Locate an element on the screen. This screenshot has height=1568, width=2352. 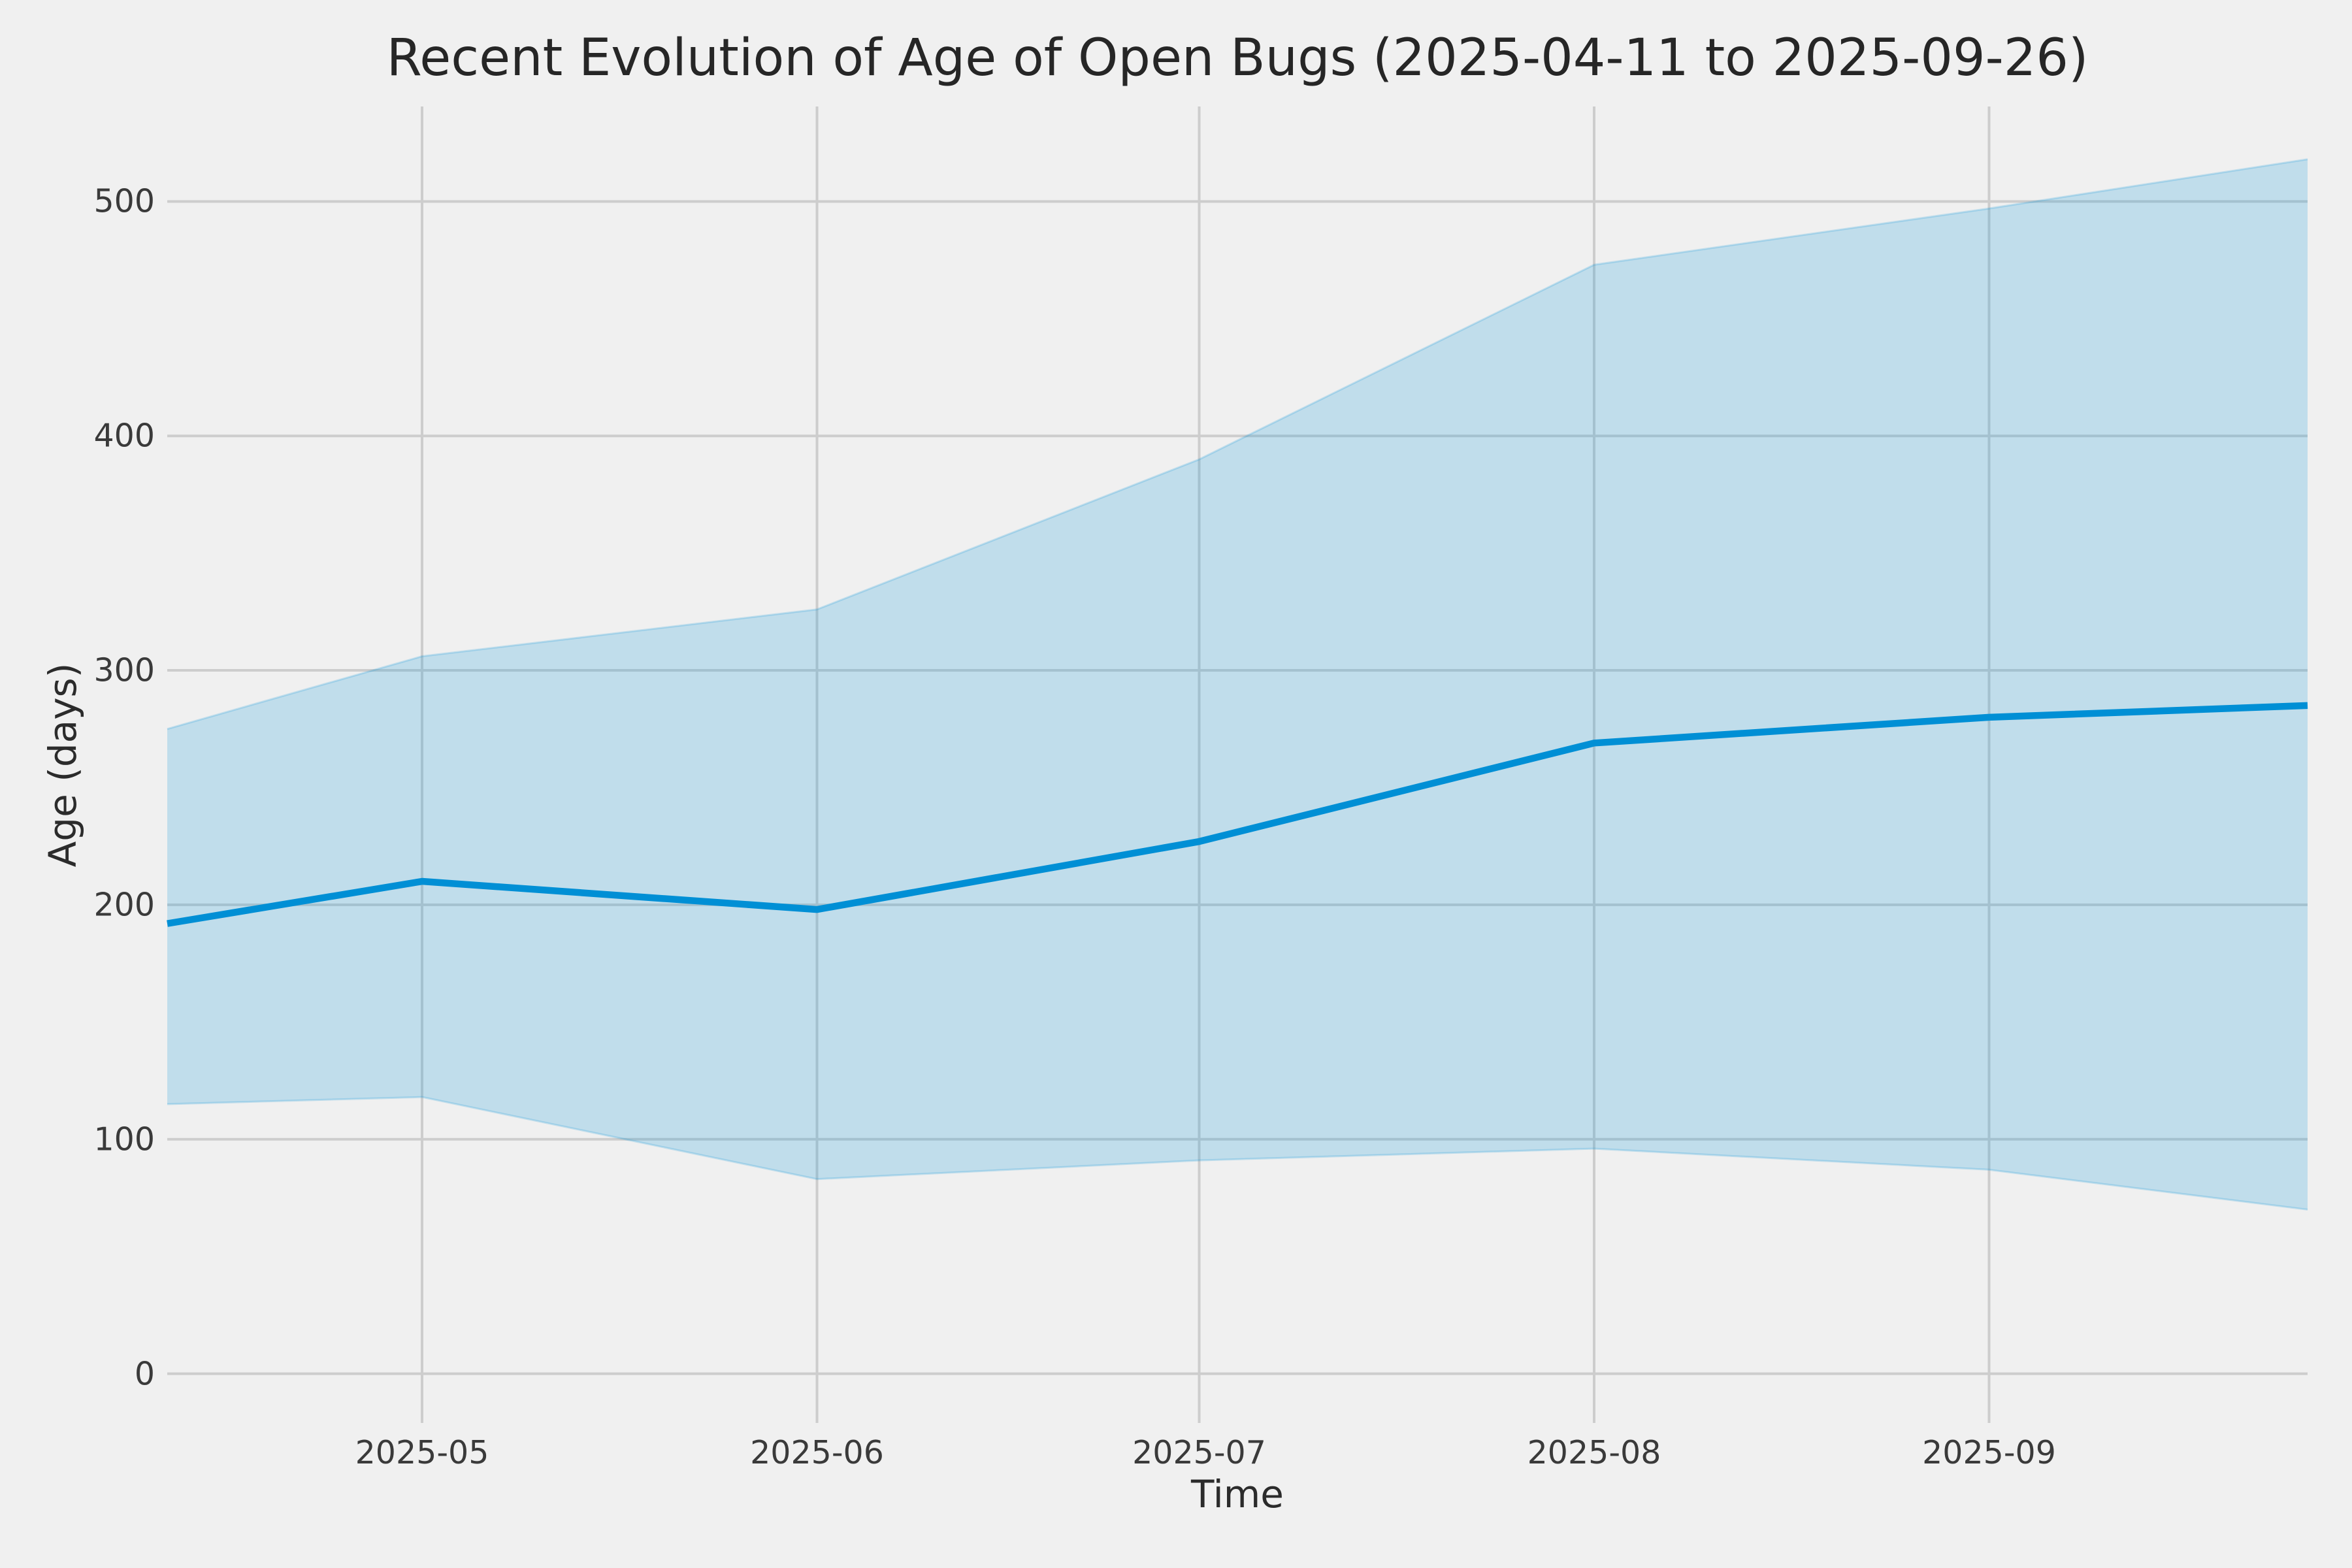
y-tick-label: 0 is located at coordinates (144, 1374).